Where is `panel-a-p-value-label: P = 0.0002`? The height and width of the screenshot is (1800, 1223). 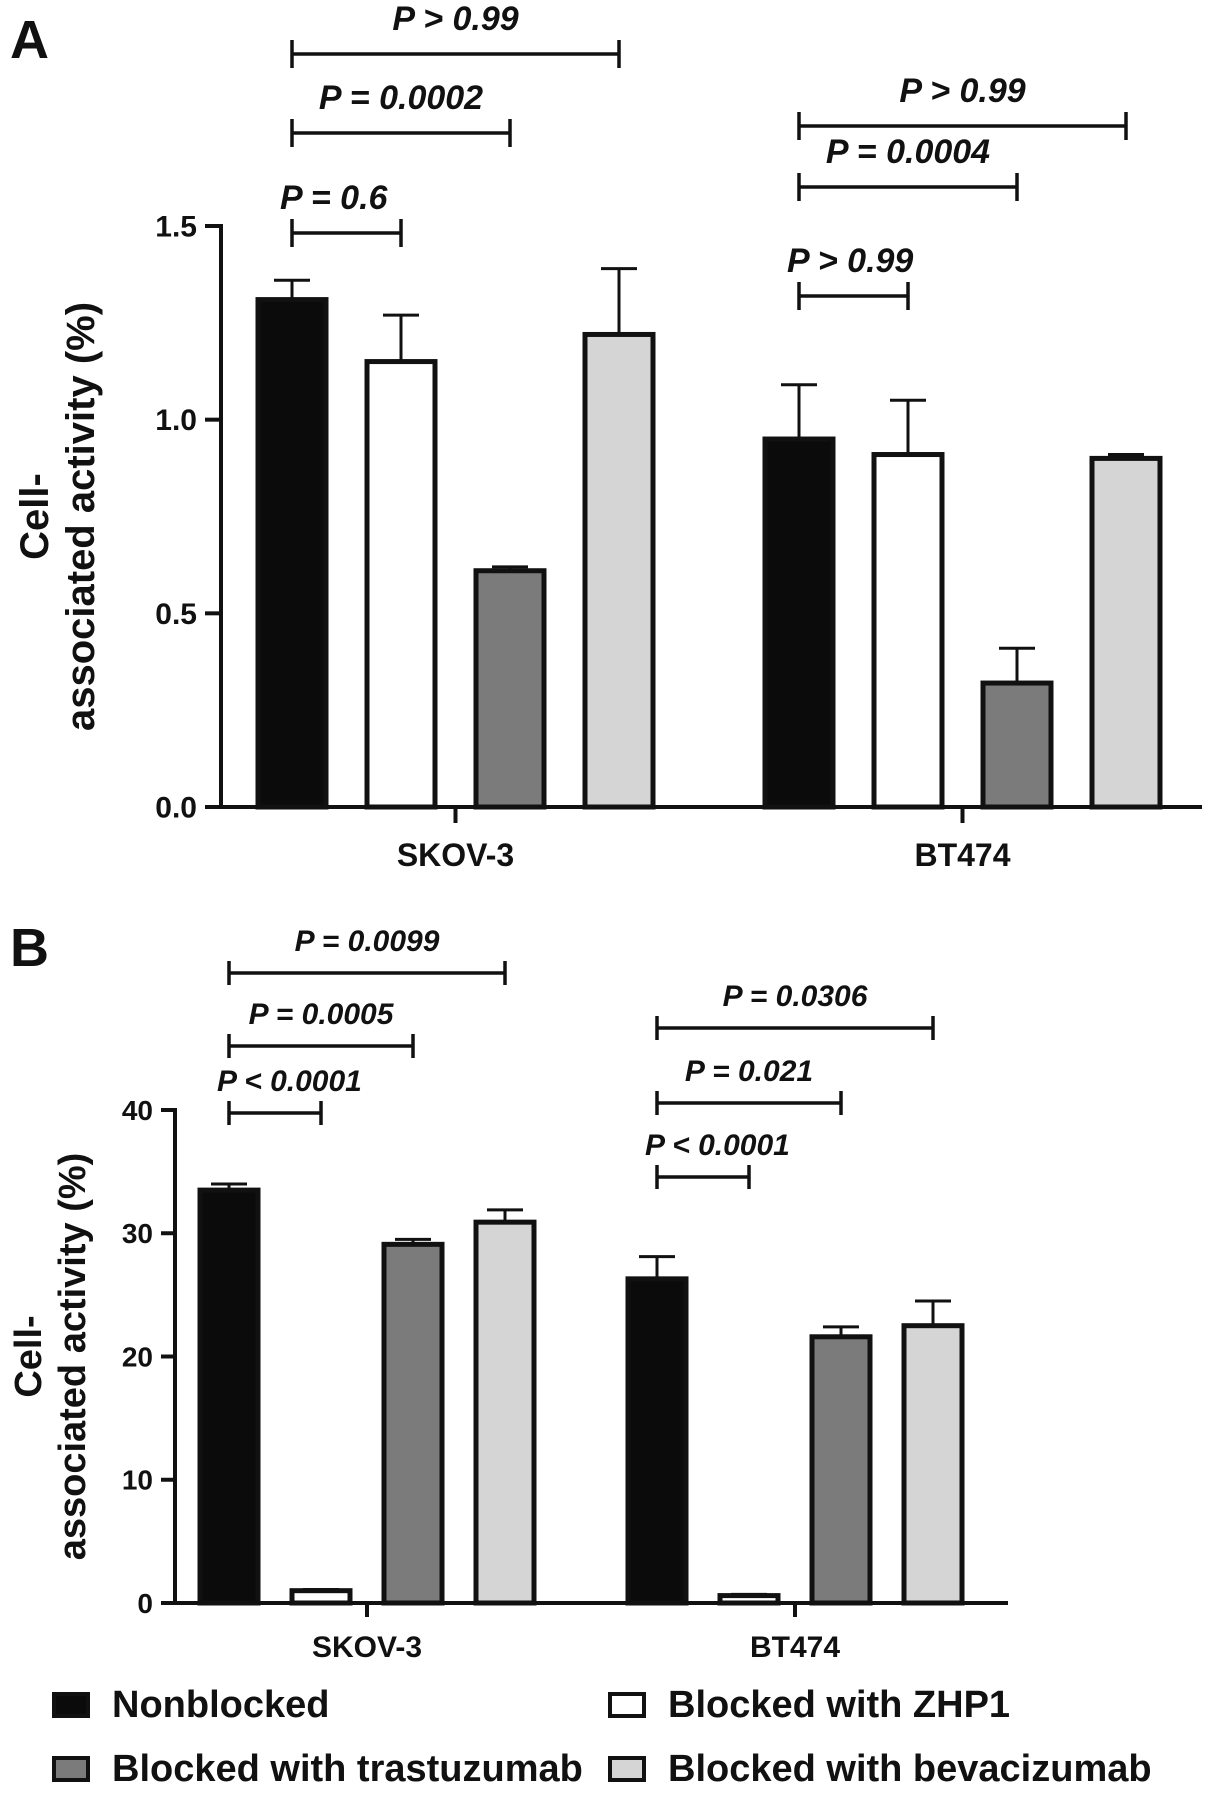
panel-a-p-value-label: P = 0.0002 is located at coordinates (401, 98).